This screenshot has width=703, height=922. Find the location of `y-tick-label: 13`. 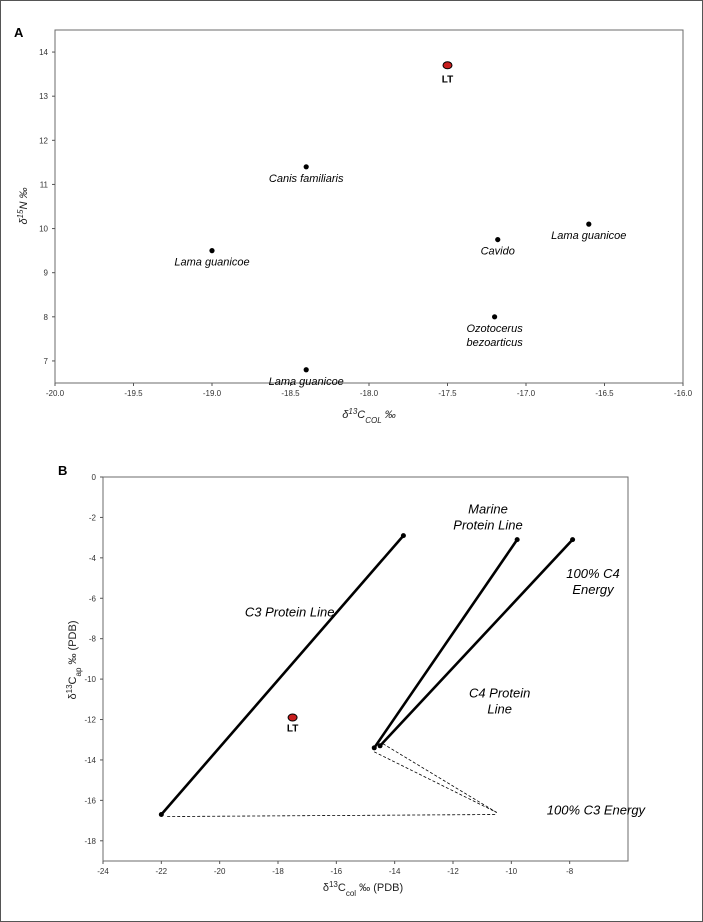

y-tick-label: 13 is located at coordinates (43, 96).